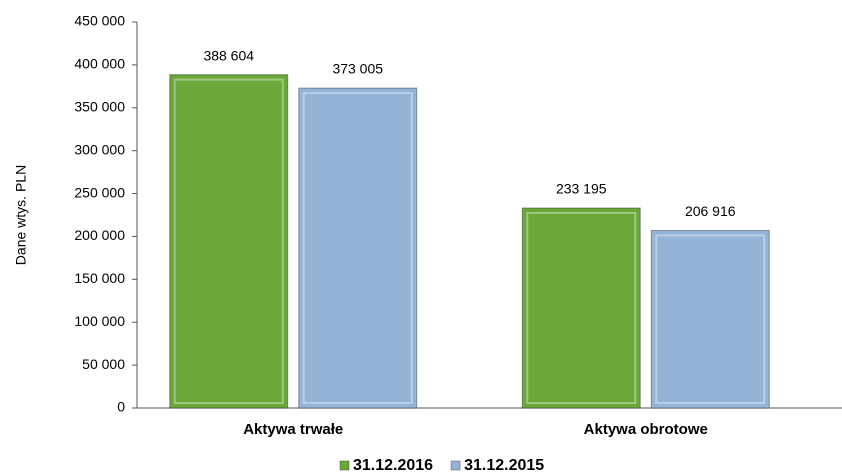 This screenshot has width=842, height=475. I want to click on y-tick-label: 0, so click(121, 407).